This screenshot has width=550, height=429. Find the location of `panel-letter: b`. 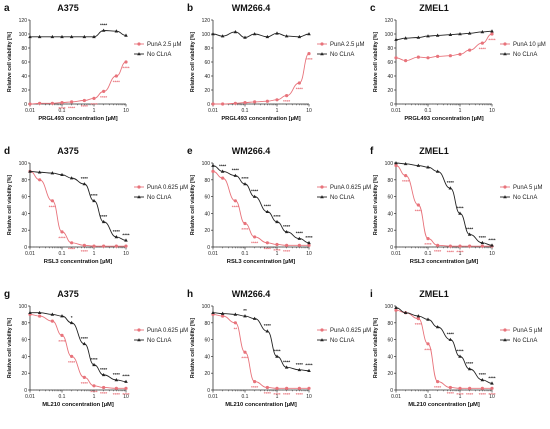

panel-letter: b is located at coordinates (190, 8).